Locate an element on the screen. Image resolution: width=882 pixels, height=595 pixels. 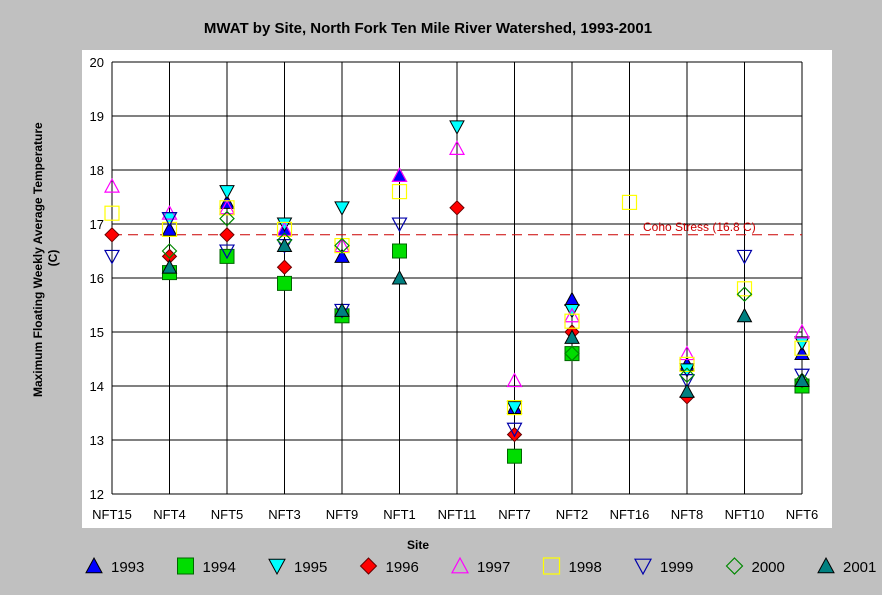
y-tick-label: 14 is located at coordinates (97, 386).